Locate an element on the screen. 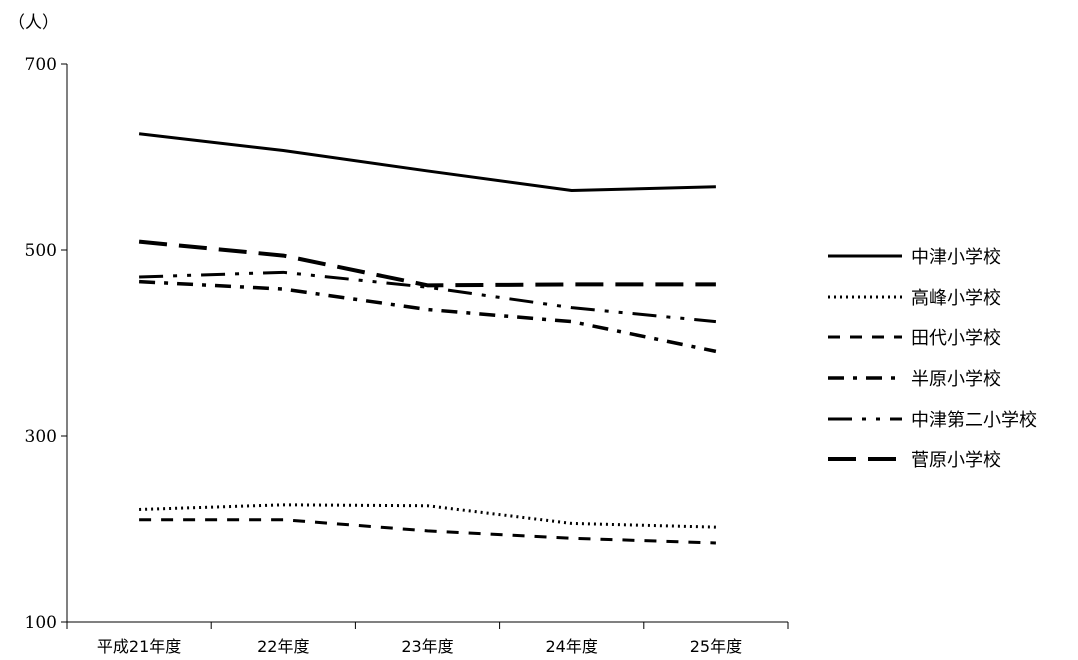  legend-label: 中津小学校 is located at coordinates (956, 258).